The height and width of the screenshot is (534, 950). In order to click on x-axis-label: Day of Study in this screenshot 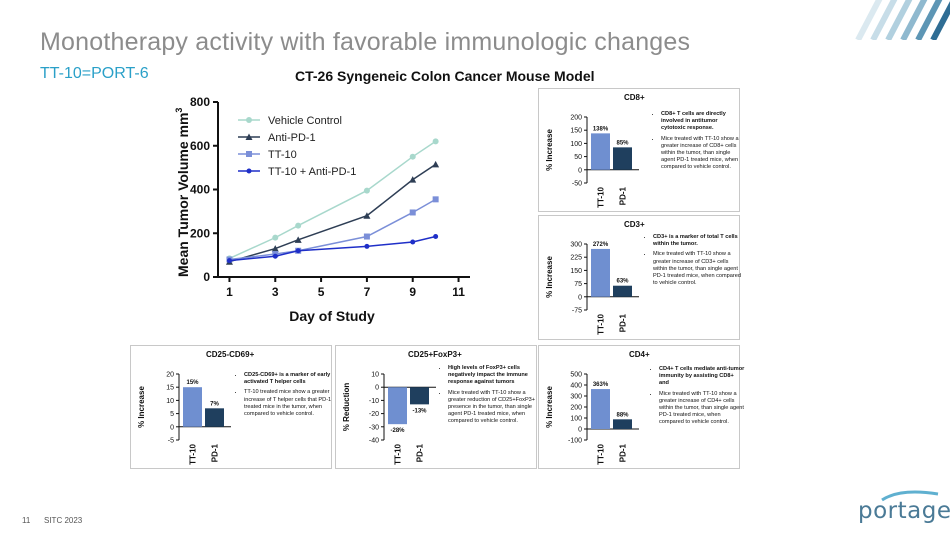, I will do `click(332, 316)`.